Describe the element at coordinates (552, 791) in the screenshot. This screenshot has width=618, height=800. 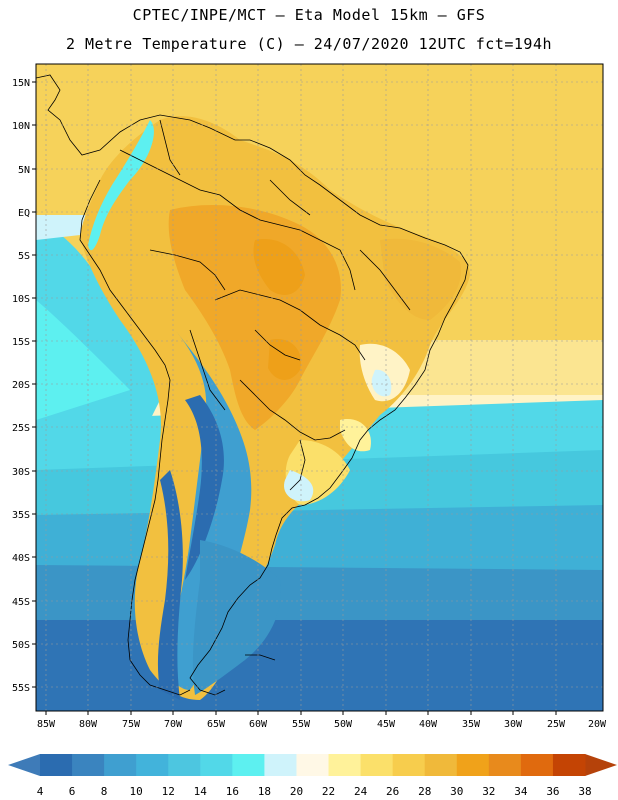
I see `colorbar-label: 36` at that location.